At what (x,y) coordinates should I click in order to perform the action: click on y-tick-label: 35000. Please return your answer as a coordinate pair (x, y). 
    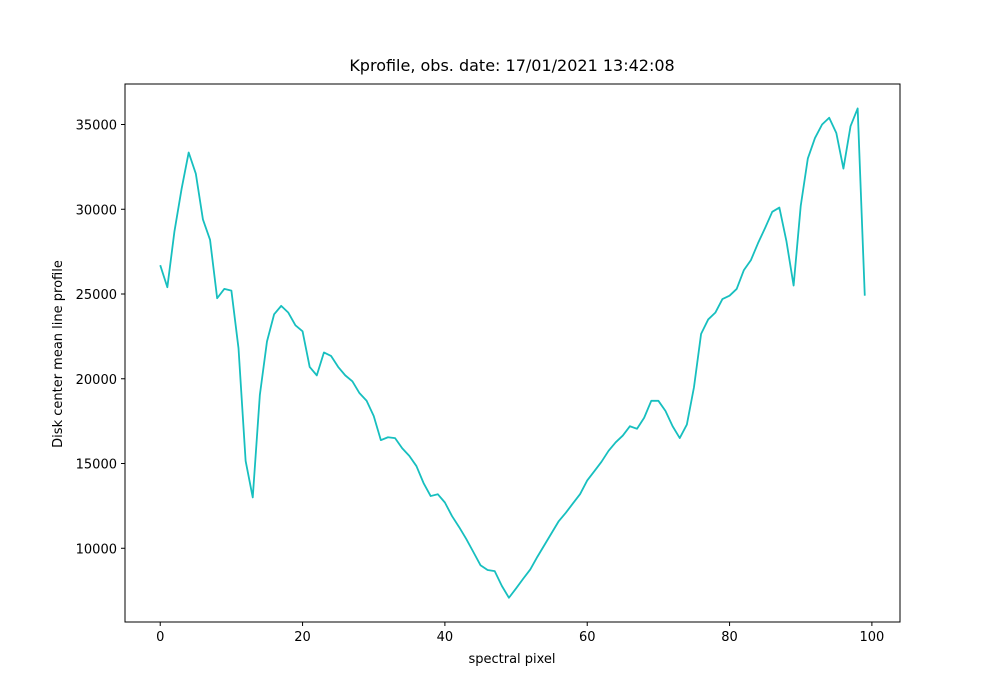
    Looking at the image, I should click on (96, 126).